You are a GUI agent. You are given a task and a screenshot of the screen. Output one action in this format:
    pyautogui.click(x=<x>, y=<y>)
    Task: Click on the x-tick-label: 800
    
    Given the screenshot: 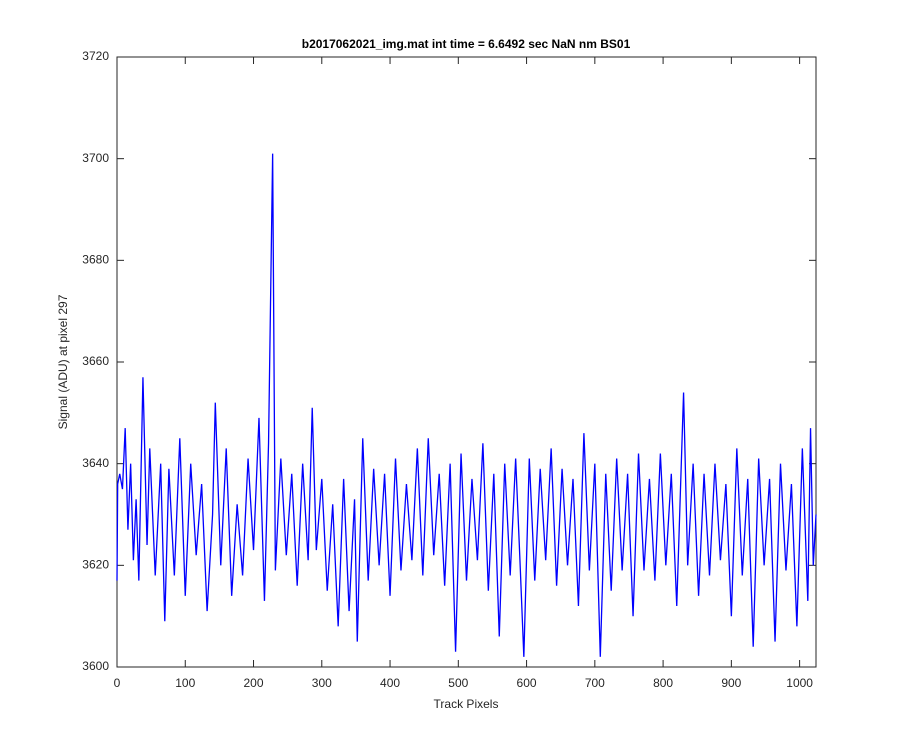 What is the action you would take?
    pyautogui.click(x=663, y=683)
    